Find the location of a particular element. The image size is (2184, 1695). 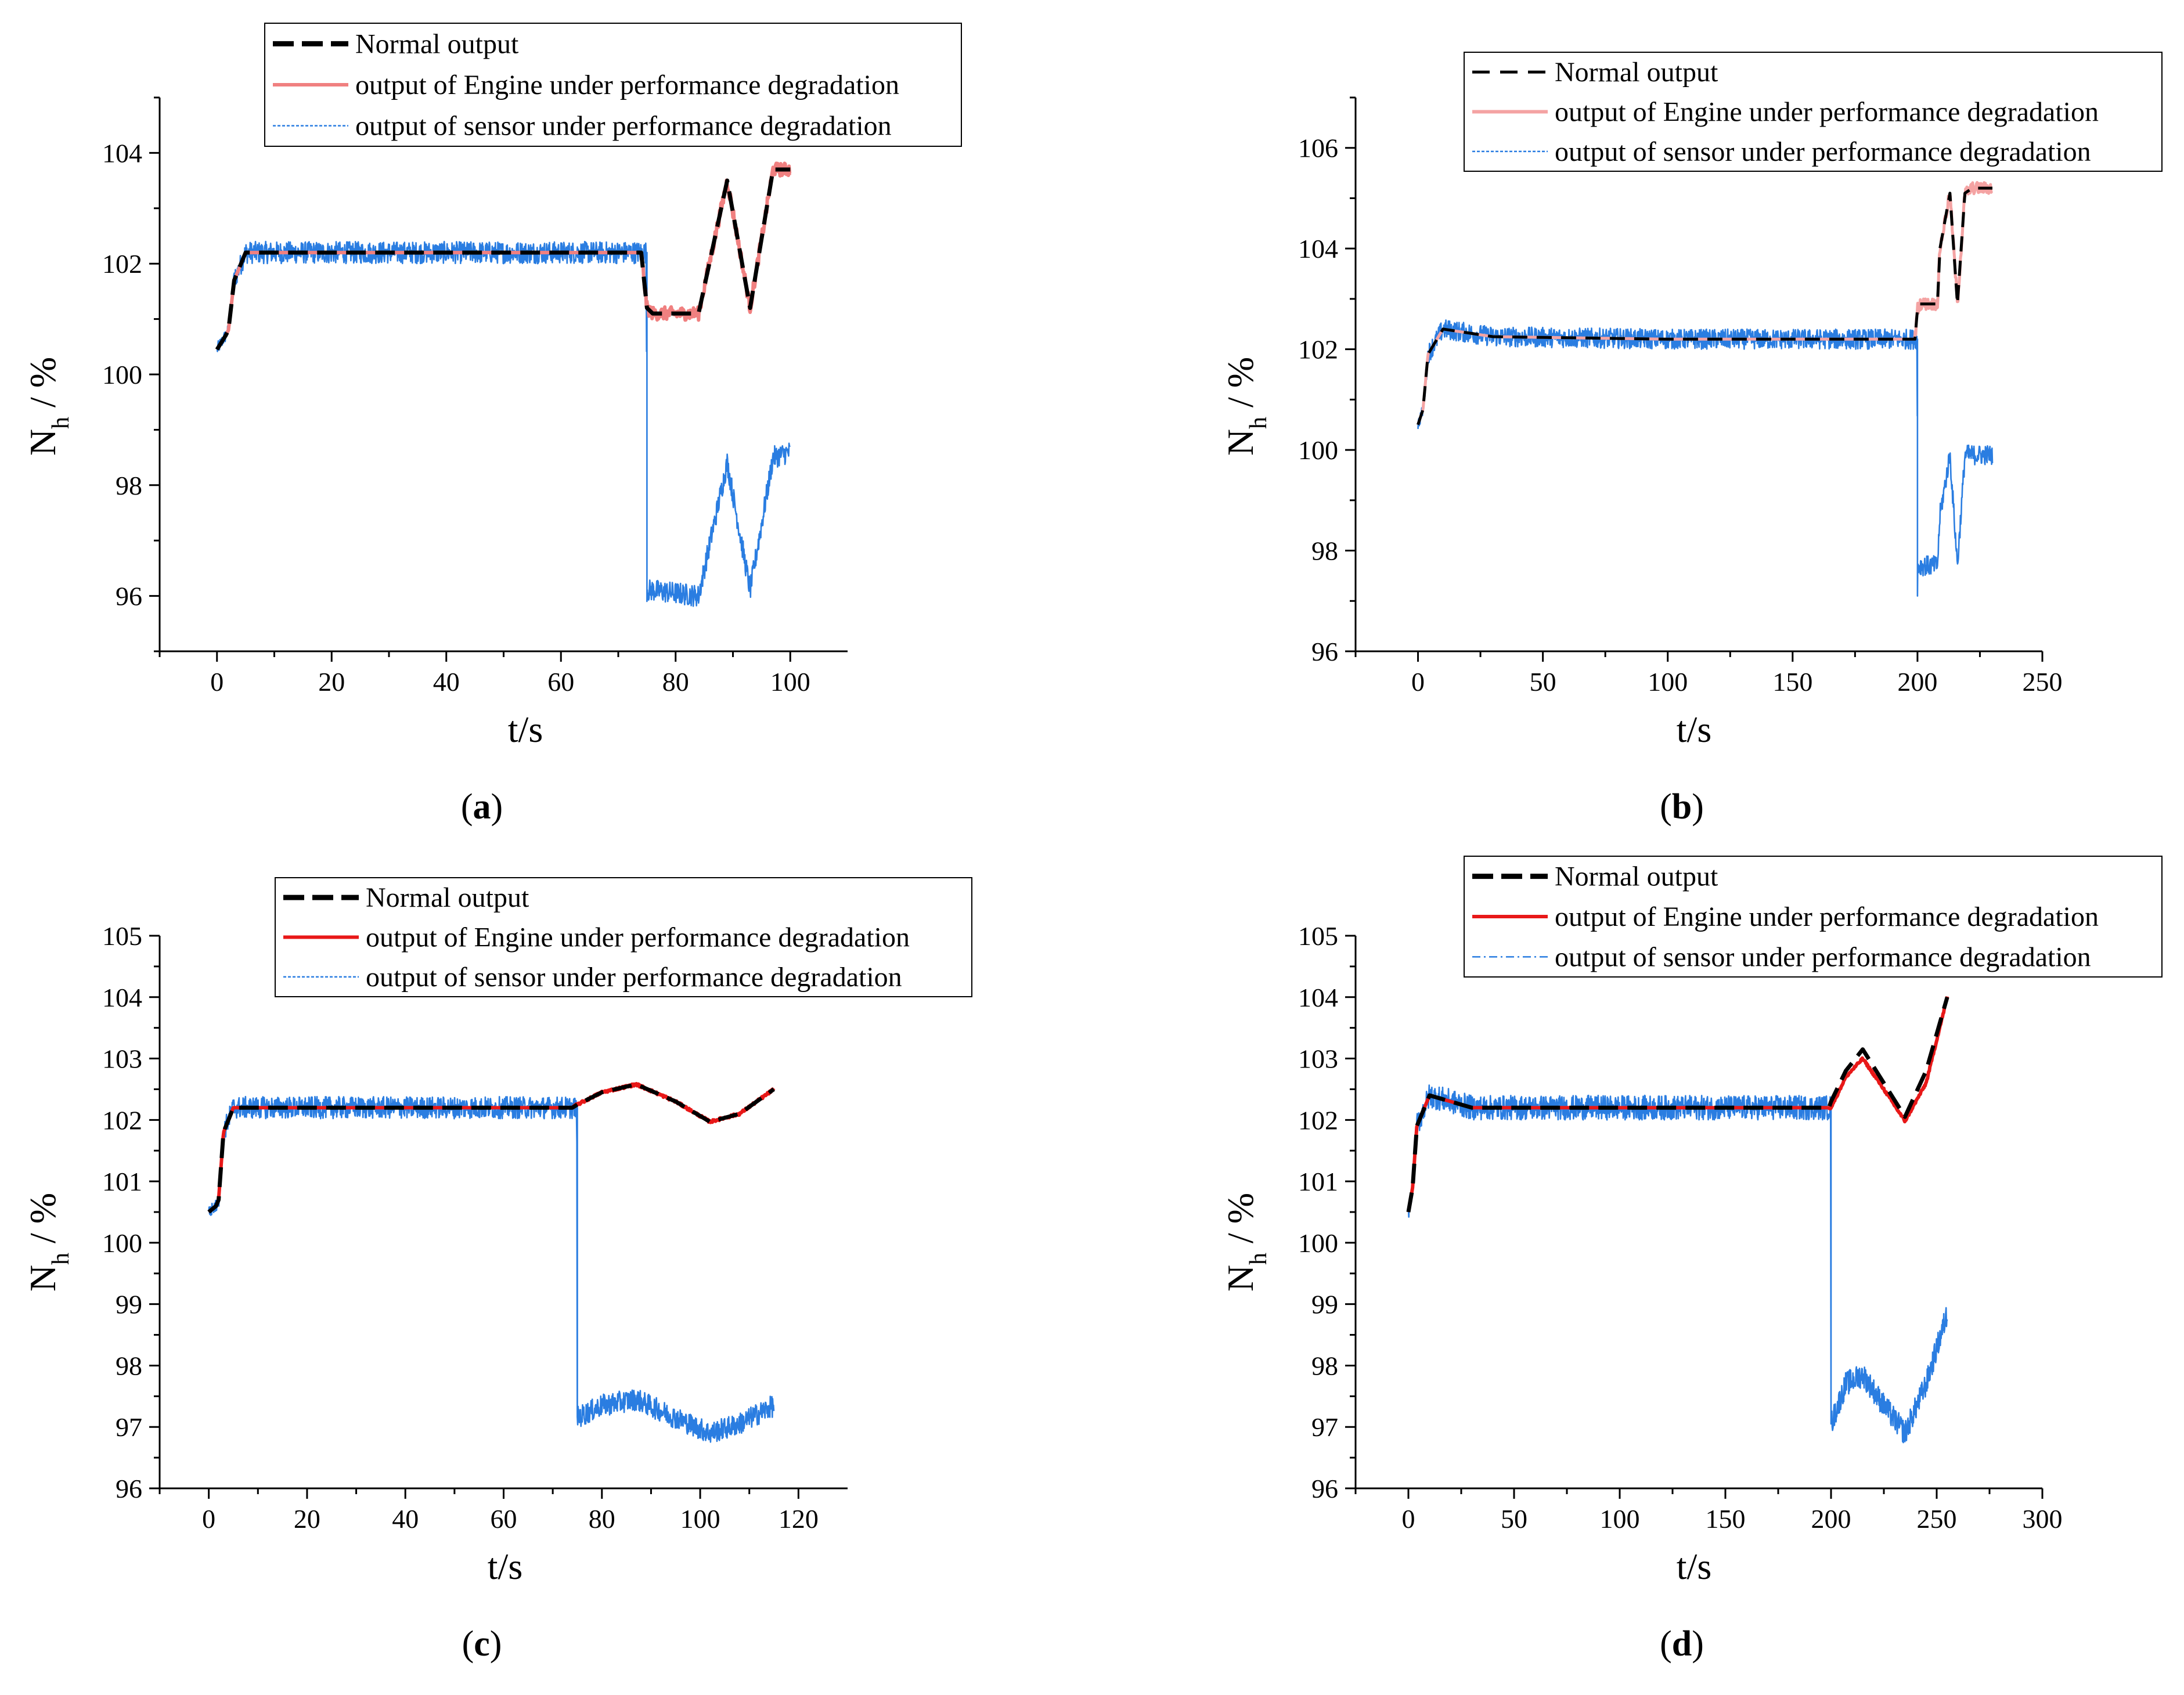

panel-caption-letter: d is located at coordinates (1682, 1644).